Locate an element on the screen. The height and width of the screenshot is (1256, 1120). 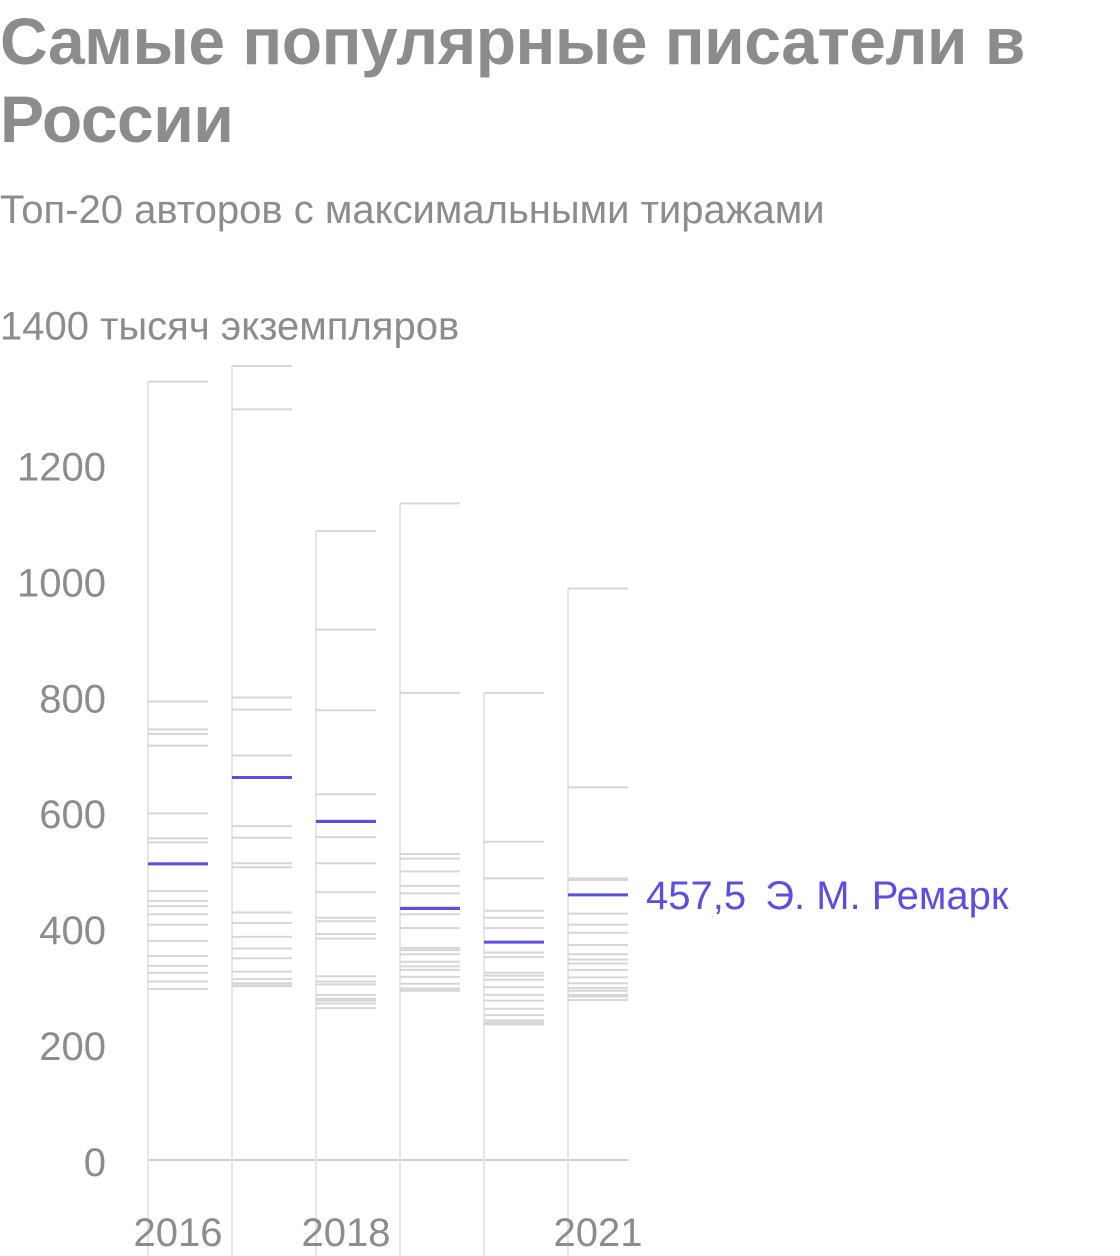
y-tick-label-0: 0 is located at coordinates (95, 1163).